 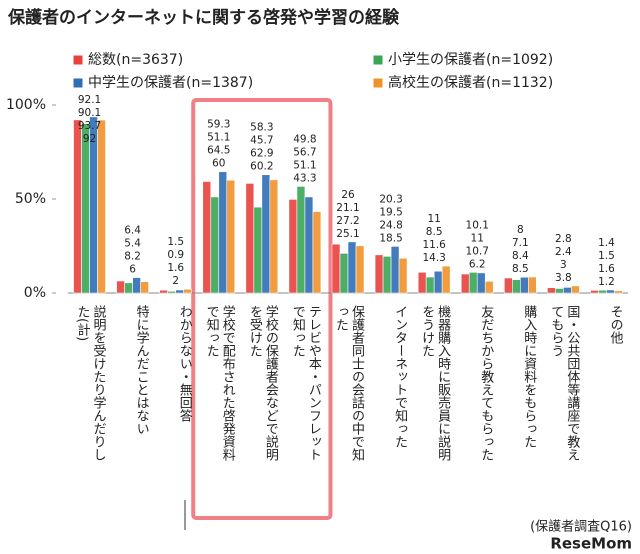 What do you see at coordinates (304, 152) in the screenshot?
I see `value-label: 56.7` at bounding box center [304, 152].